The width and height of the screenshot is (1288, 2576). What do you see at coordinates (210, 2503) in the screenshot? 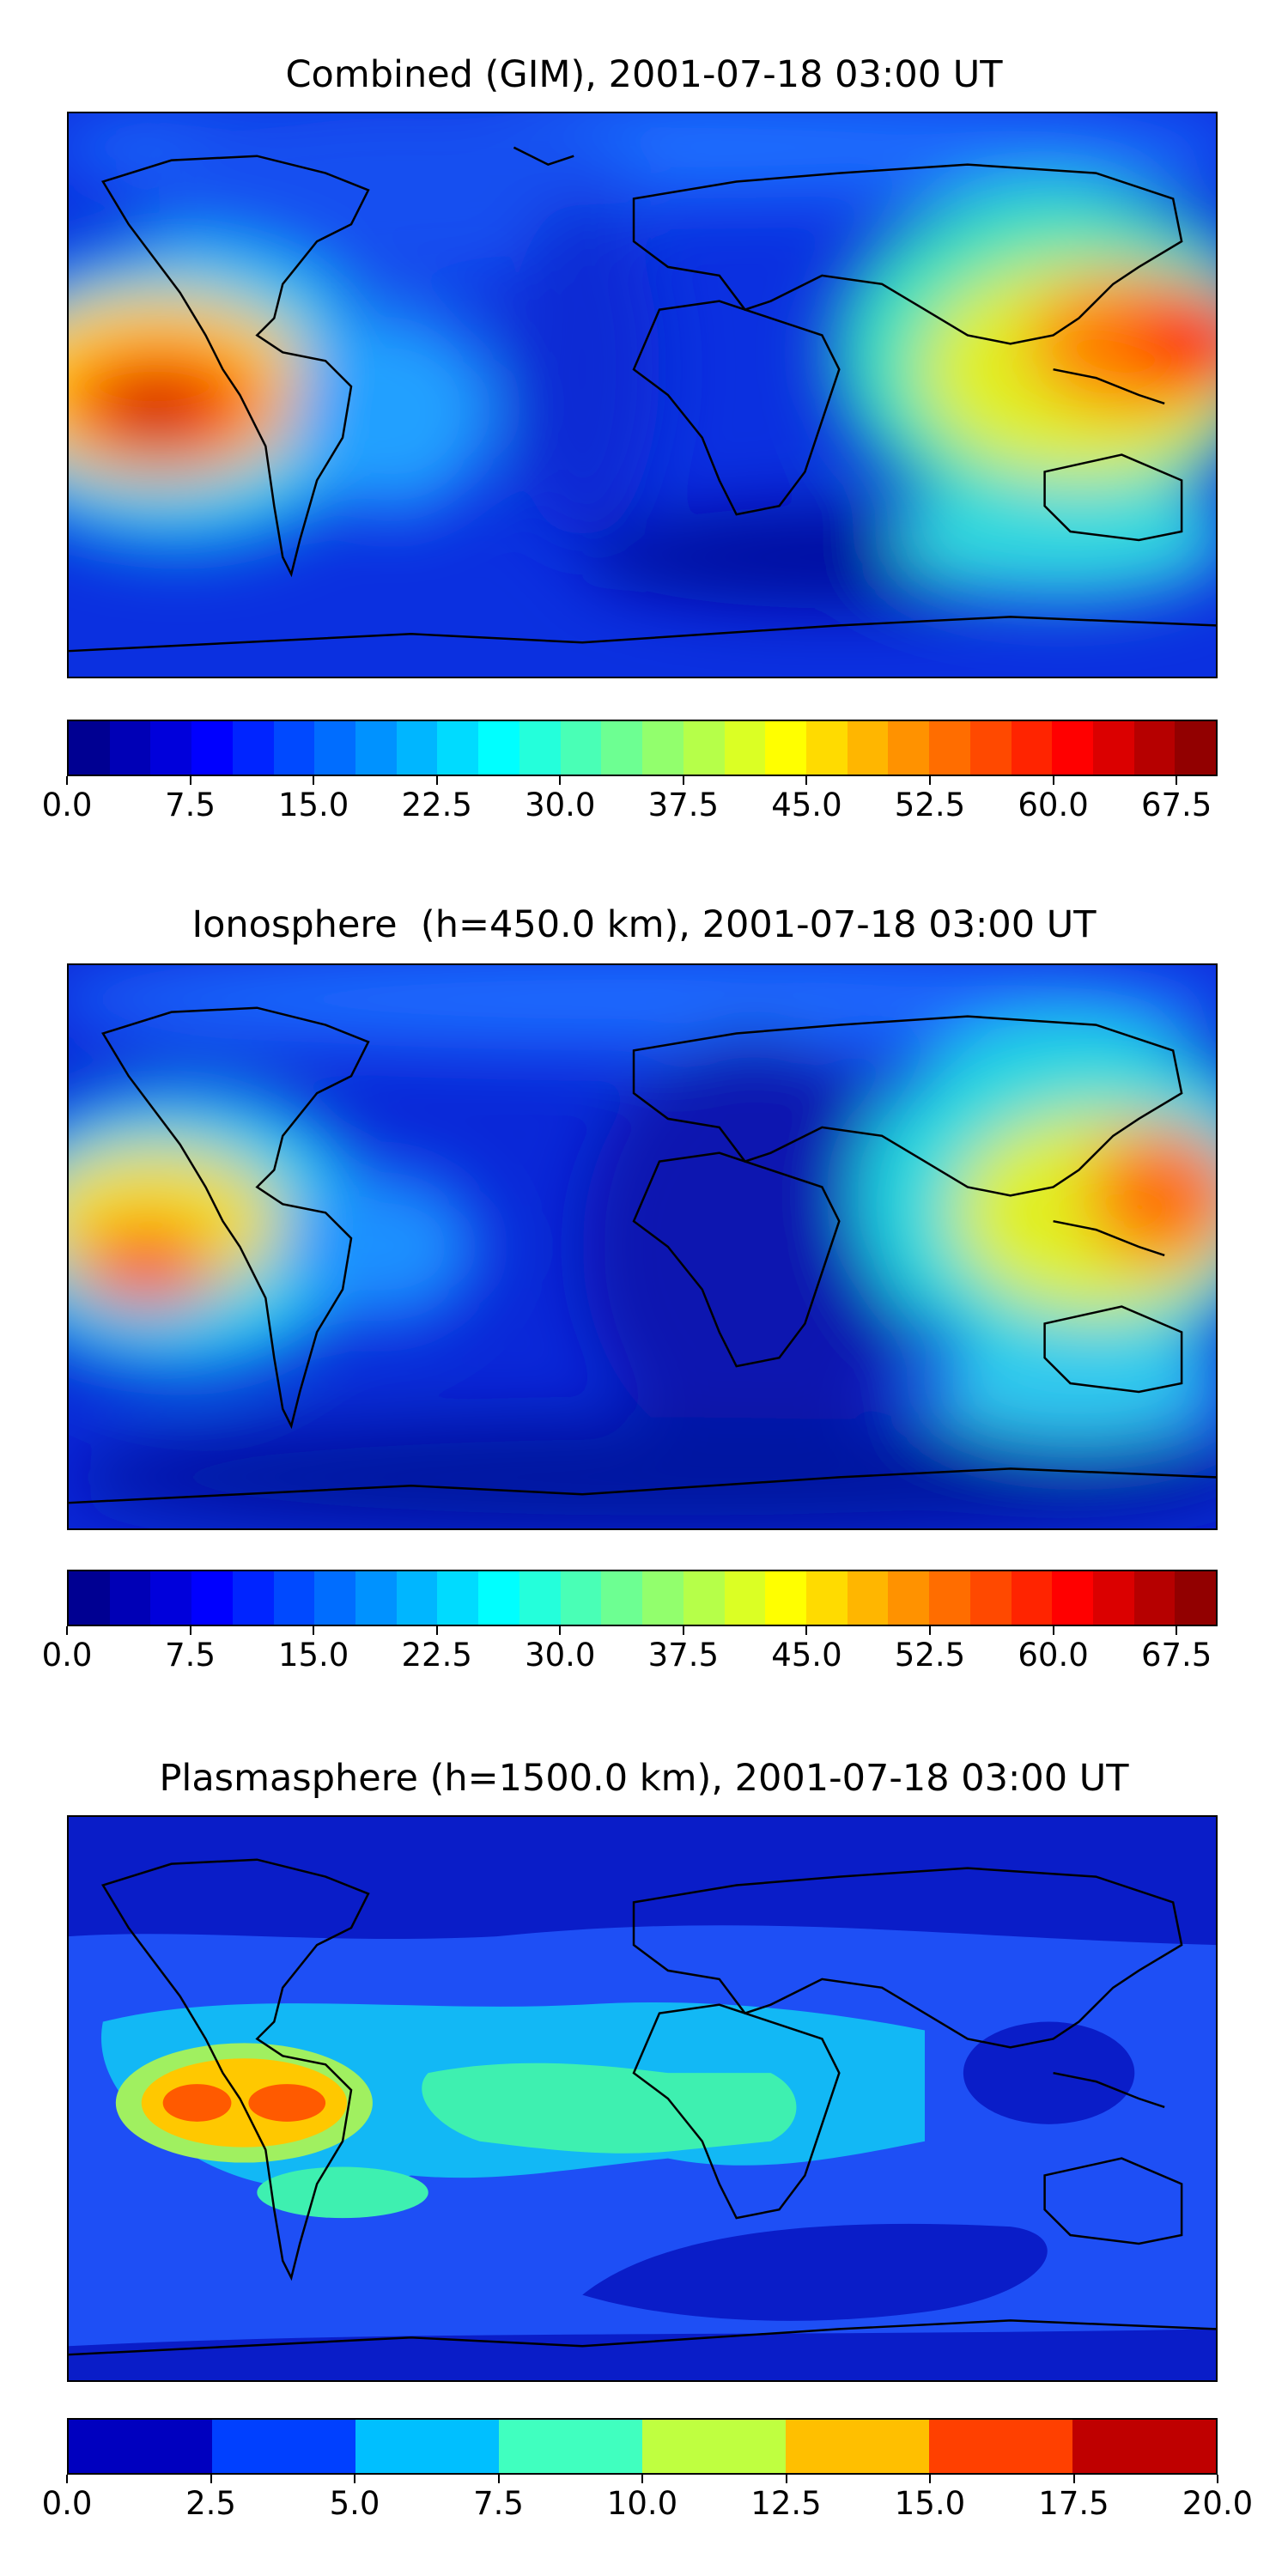
I see `colorbar-tick-label: 2.5` at bounding box center [210, 2503].